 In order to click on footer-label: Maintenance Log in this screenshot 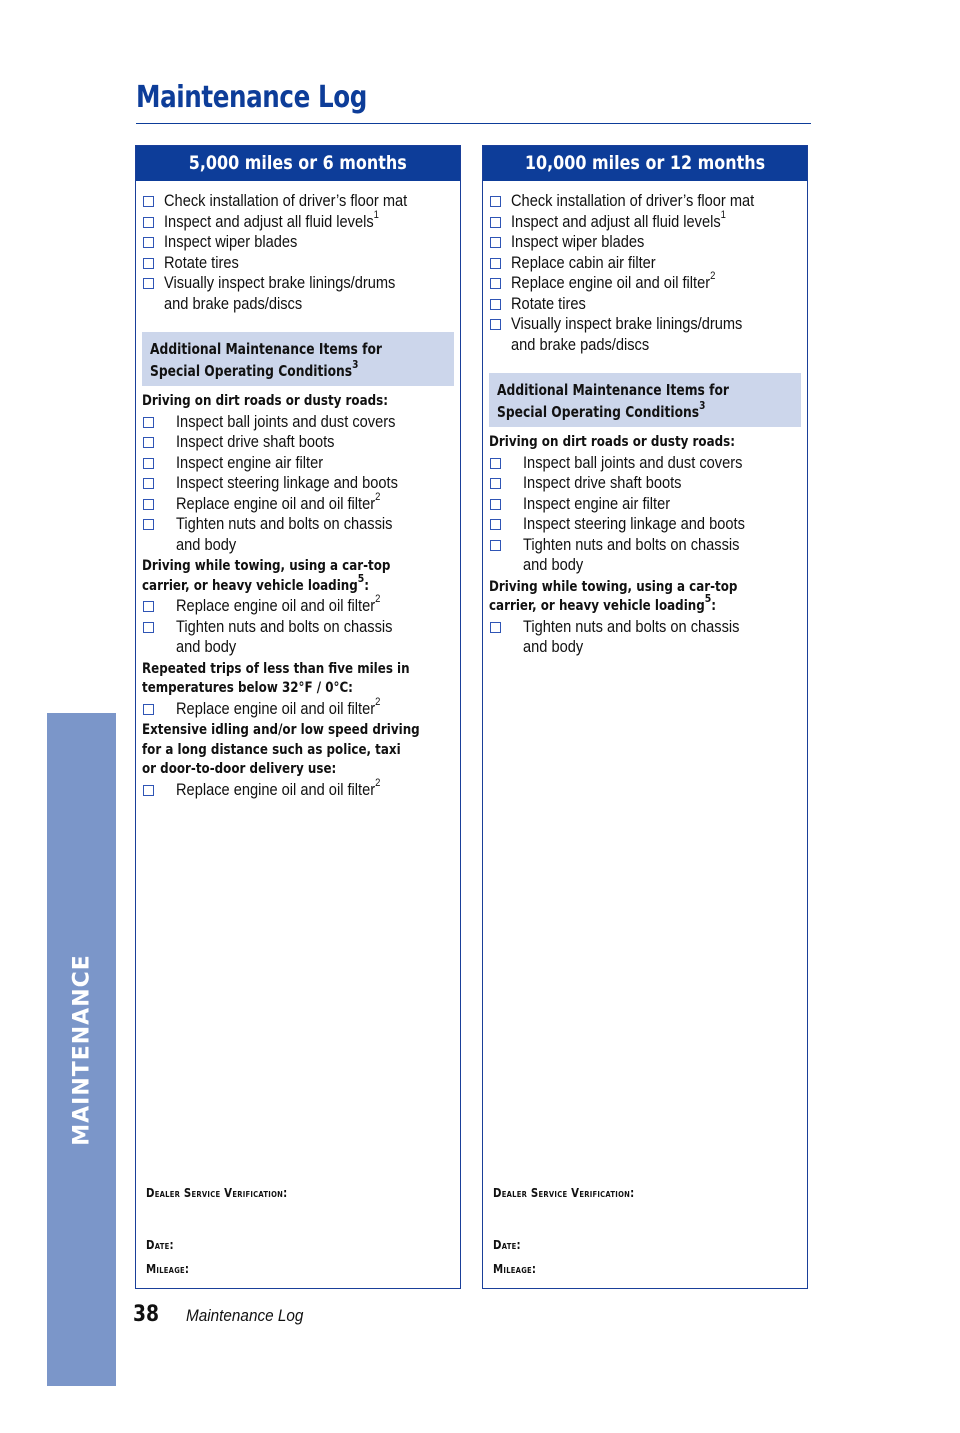, I will do `click(245, 1315)`.